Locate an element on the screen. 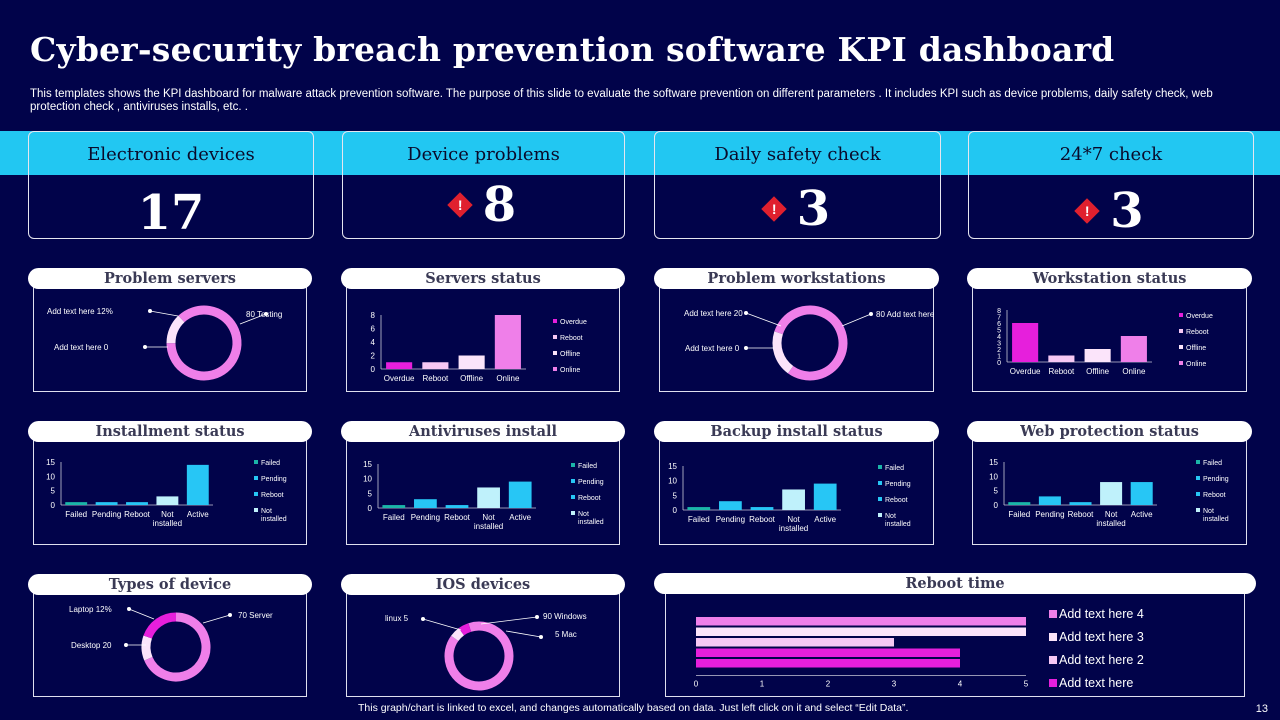  kpi-card-electronic-devices: Electronic devices 17 is located at coordinates (171, 186).